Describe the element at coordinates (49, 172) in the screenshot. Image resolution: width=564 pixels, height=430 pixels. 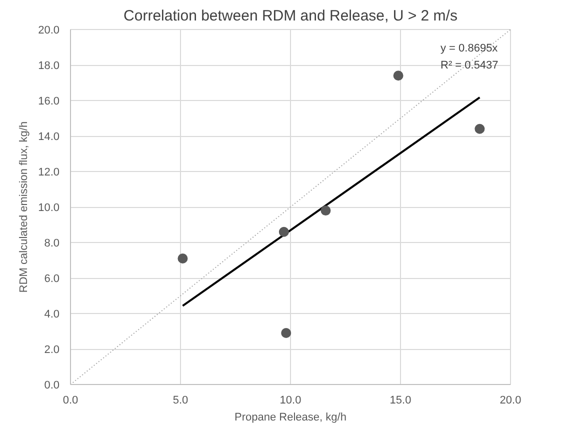
I see `y-tick-label: 12.0` at that location.